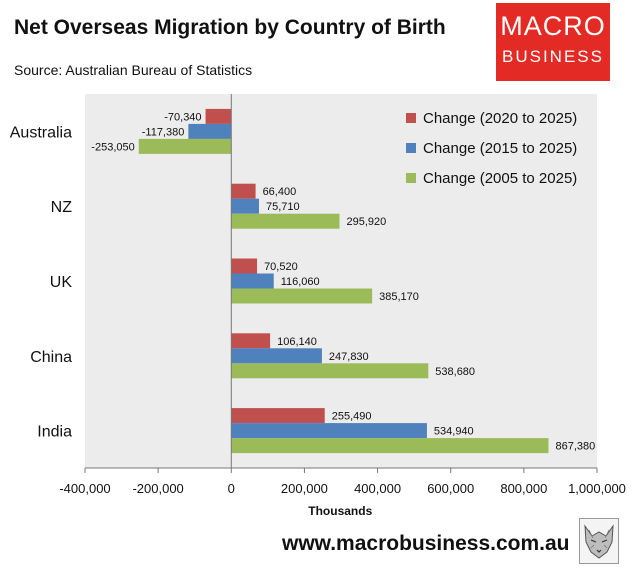 This screenshot has height=573, width=639. I want to click on data-label: 116,060, so click(300, 282).